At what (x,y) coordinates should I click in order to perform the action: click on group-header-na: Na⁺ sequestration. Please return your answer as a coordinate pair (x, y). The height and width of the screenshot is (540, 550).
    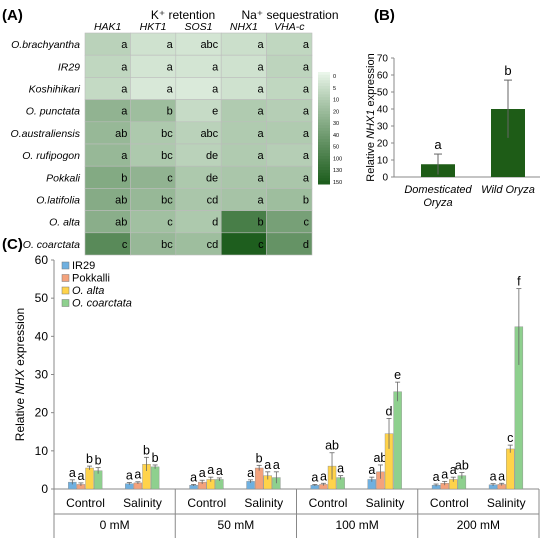
    Looking at the image, I should click on (289, 15).